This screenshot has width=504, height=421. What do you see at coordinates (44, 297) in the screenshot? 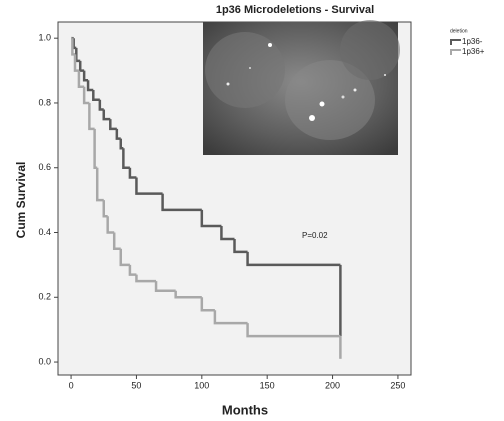
I see `y-tick-label: 0.2` at bounding box center [44, 297].